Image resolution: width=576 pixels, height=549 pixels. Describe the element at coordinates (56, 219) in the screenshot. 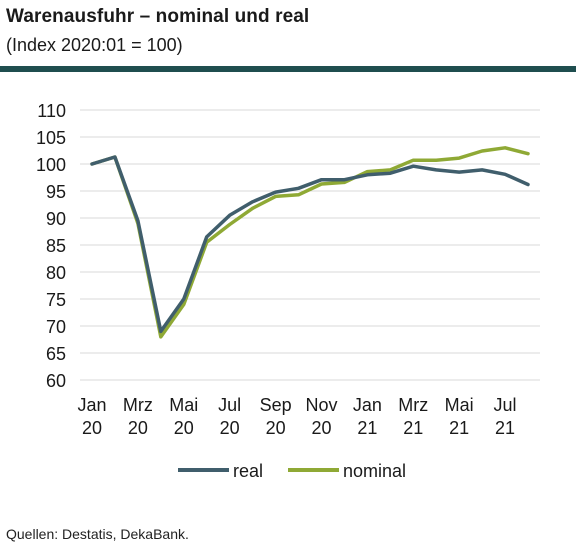

I see `y-tick-label: 90` at that location.